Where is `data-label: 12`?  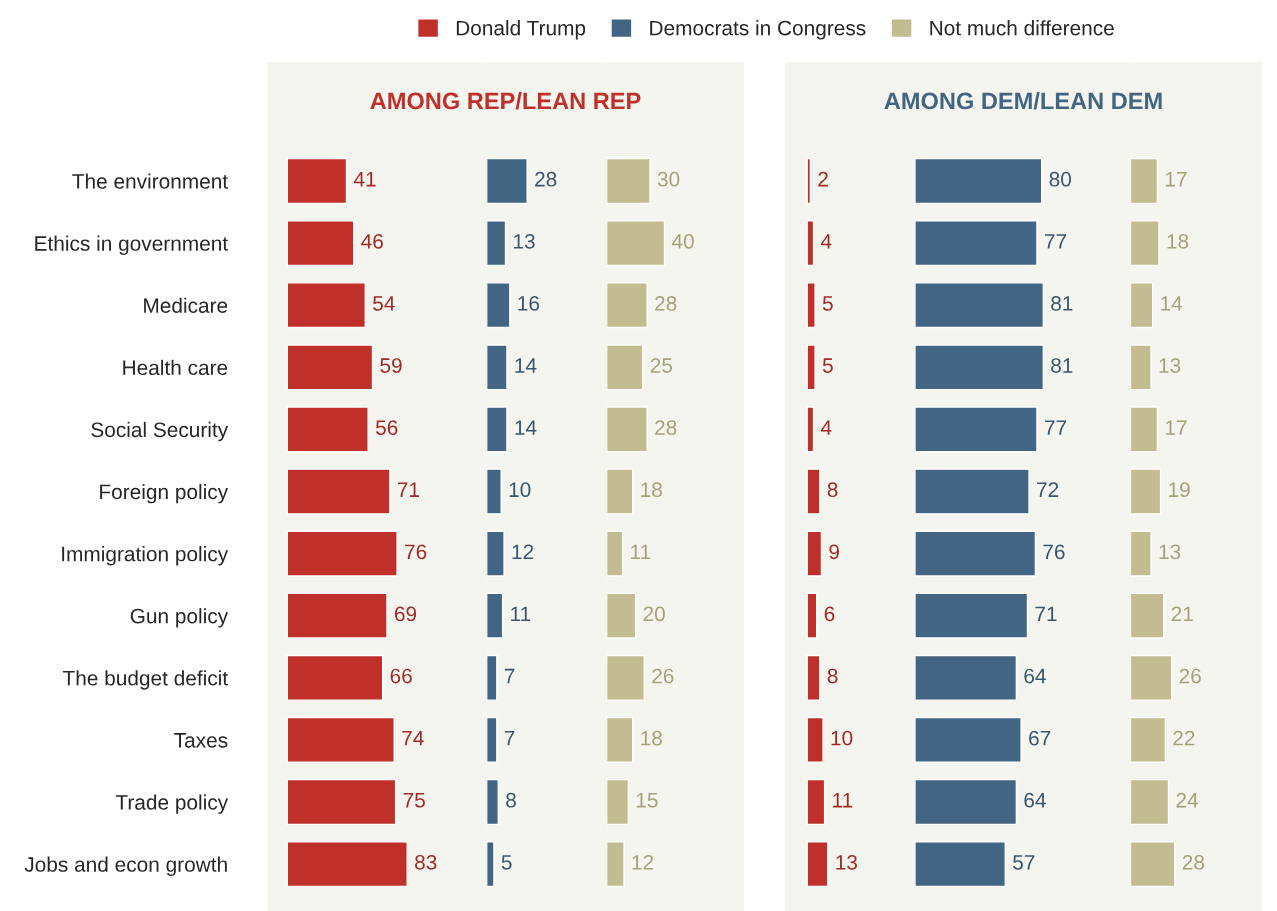
data-label: 12 is located at coordinates (523, 551).